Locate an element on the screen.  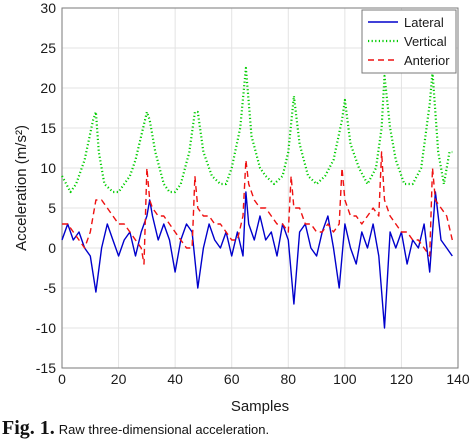
x-tick-label: 60 is located at coordinates (232, 379).